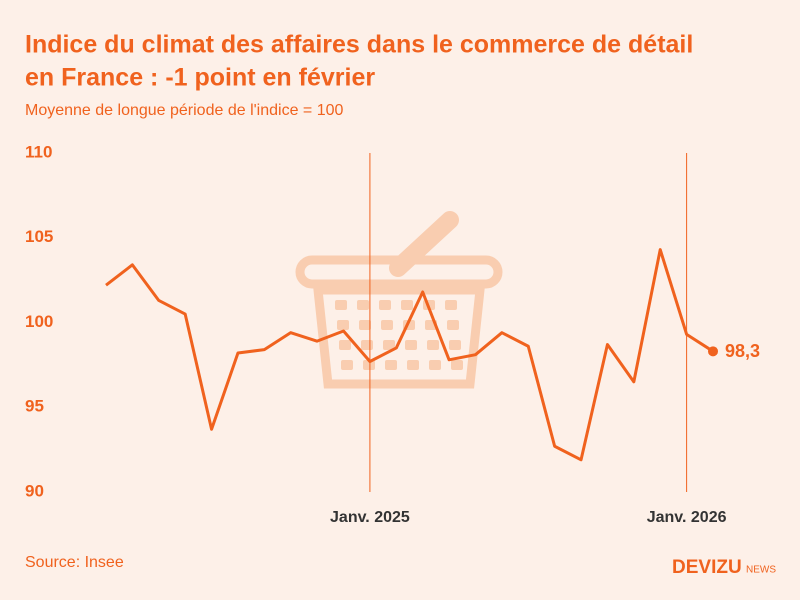 The height and width of the screenshot is (600, 800). Describe the element at coordinates (39, 236) in the screenshot. I see `y-tick-label: 105` at that location.